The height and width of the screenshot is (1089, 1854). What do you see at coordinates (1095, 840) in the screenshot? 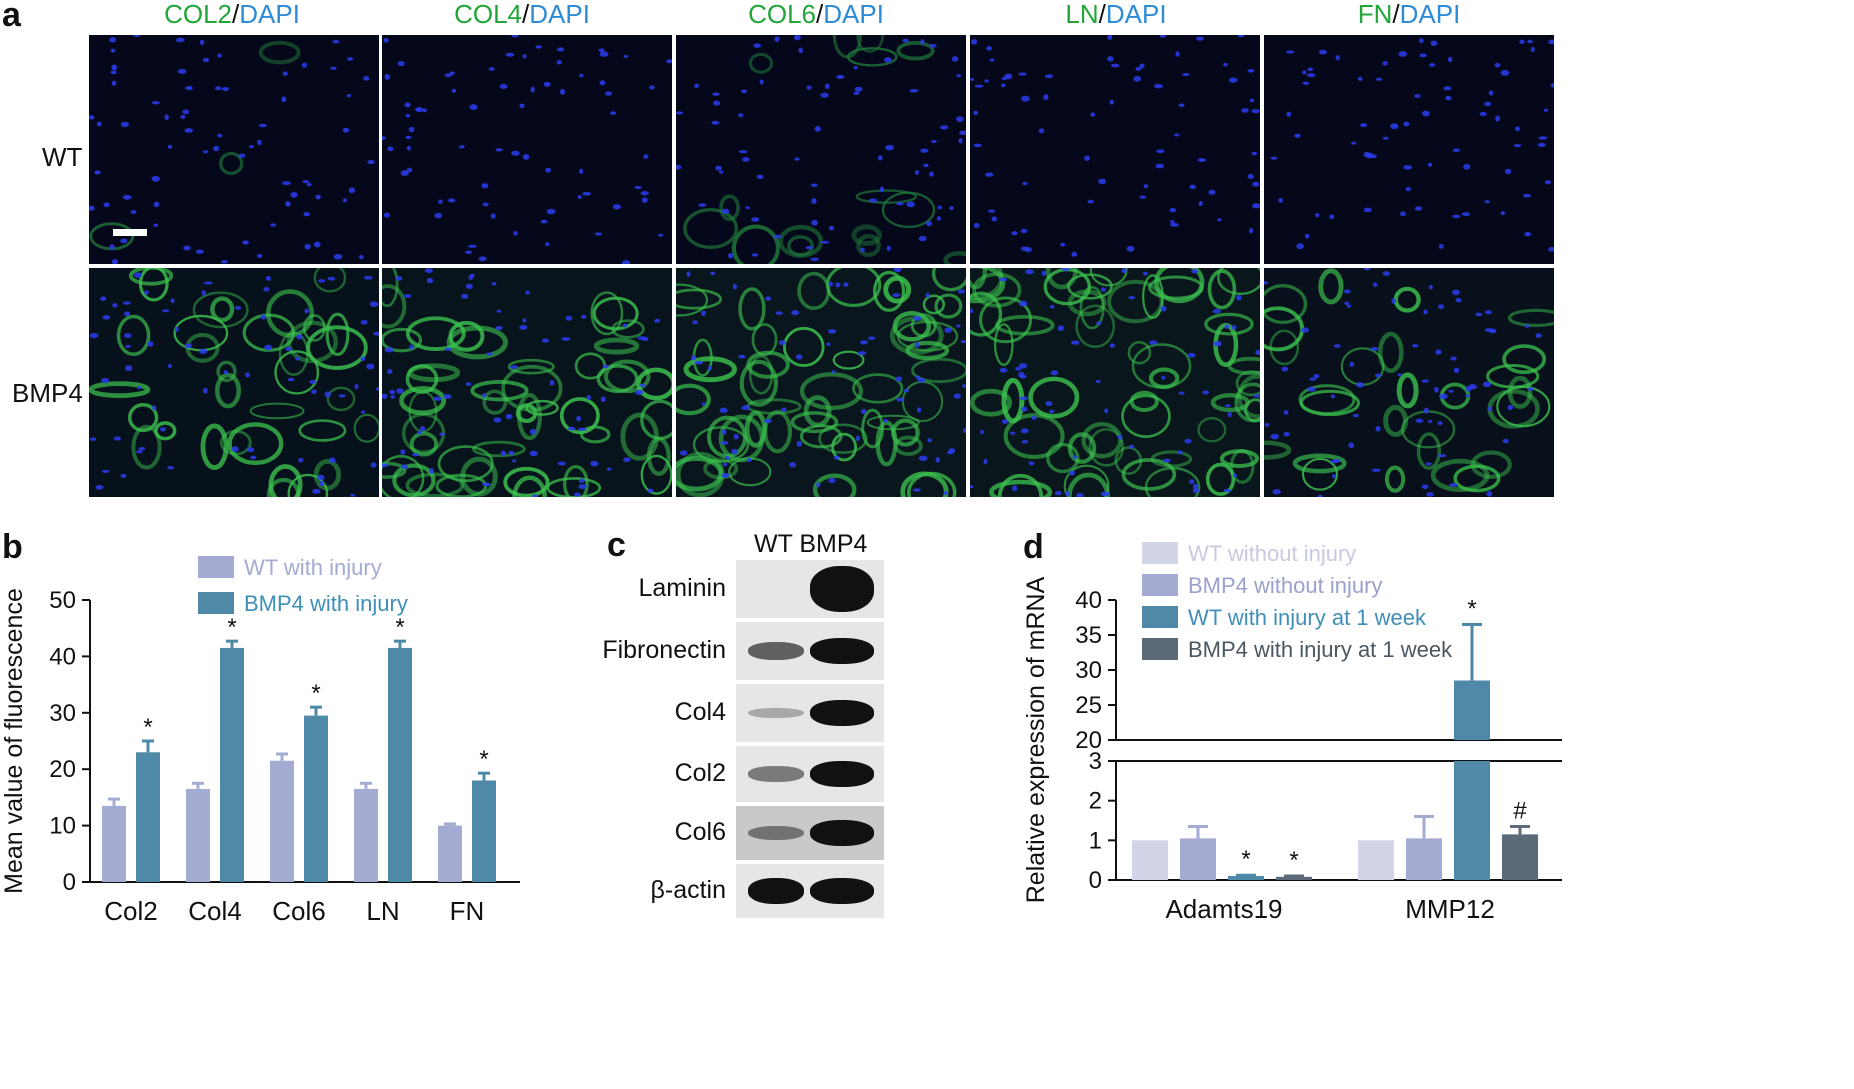
I see `y-tick-label: 1` at bounding box center [1095, 840].